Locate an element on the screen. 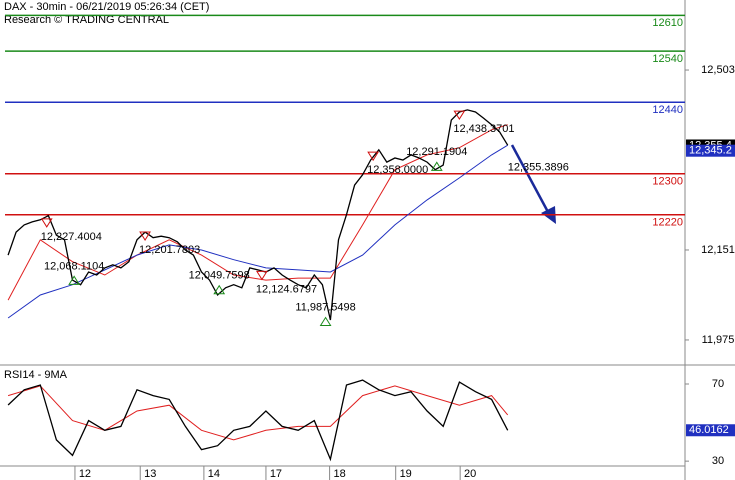 This screenshot has height=480, width=735. level-label: 12220 is located at coordinates (667, 223).